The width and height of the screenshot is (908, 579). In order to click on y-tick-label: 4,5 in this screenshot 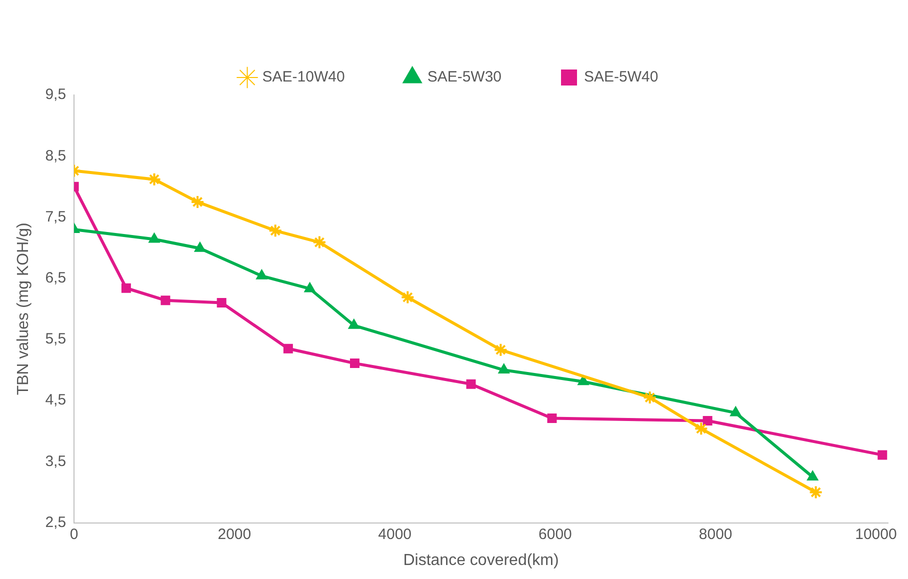, I will do `click(55, 400)`.